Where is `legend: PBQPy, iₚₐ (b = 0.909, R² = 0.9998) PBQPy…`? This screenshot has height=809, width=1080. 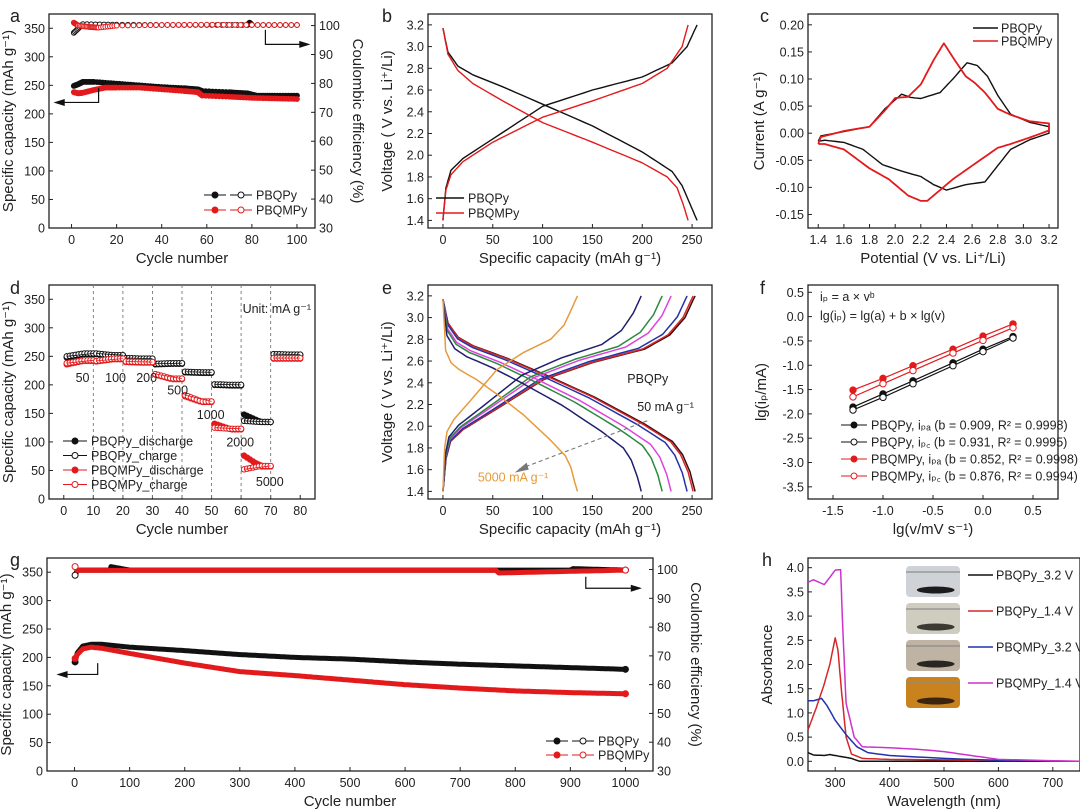 legend: PBQPy, iₚₐ (b = 0.909, R² = 0.9998) PBQPy… is located at coordinates (959, 451).